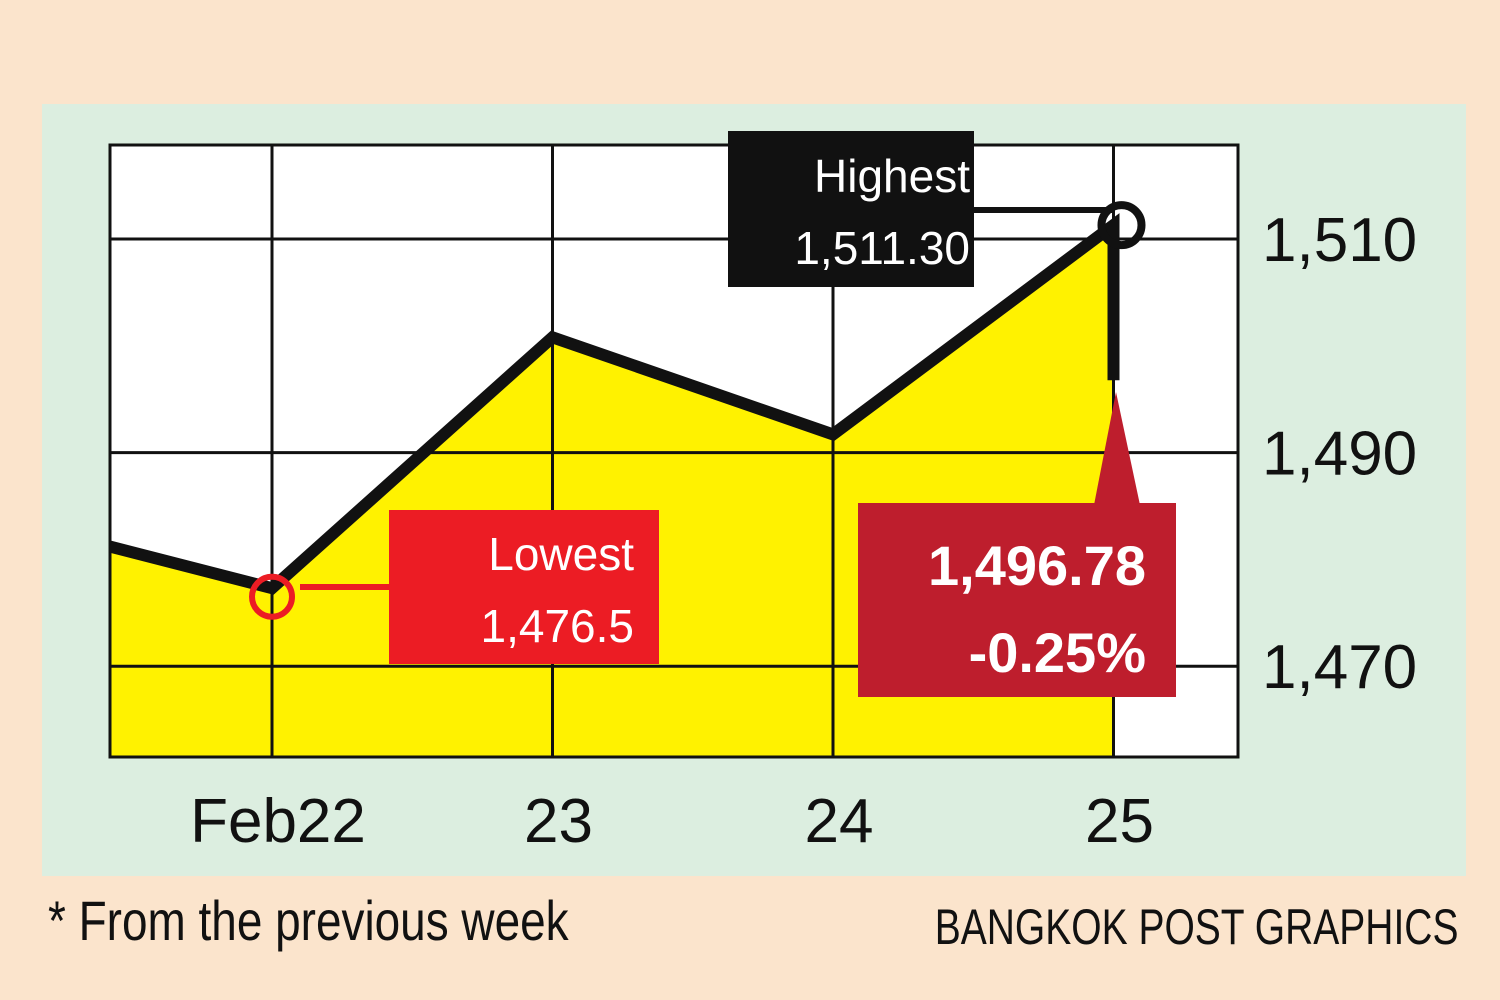  What do you see at coordinates (272, 596) in the screenshot?
I see `lowest-marker` at bounding box center [272, 596].